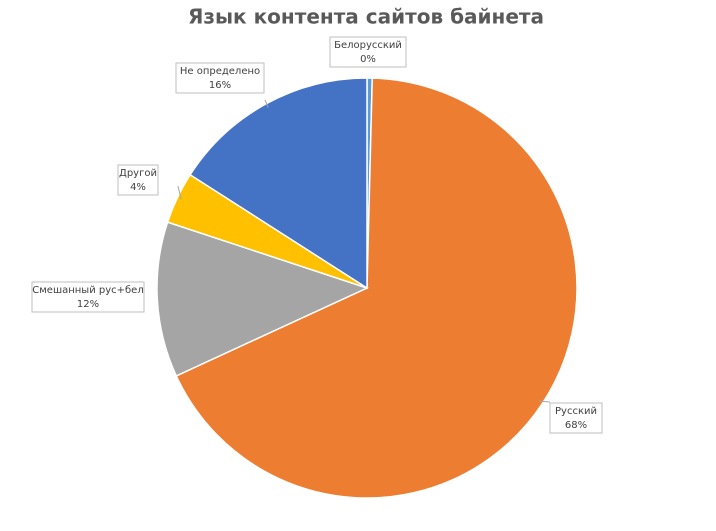 The width and height of the screenshot is (716, 531). I want to click on value-label: 0%, so click(368, 59).